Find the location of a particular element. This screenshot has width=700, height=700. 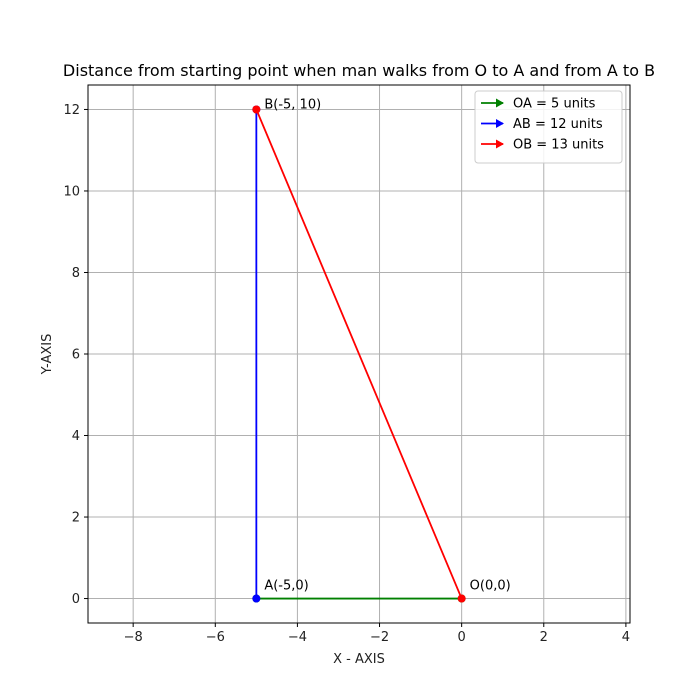

y-tick-label: 2 is located at coordinates (76, 518).